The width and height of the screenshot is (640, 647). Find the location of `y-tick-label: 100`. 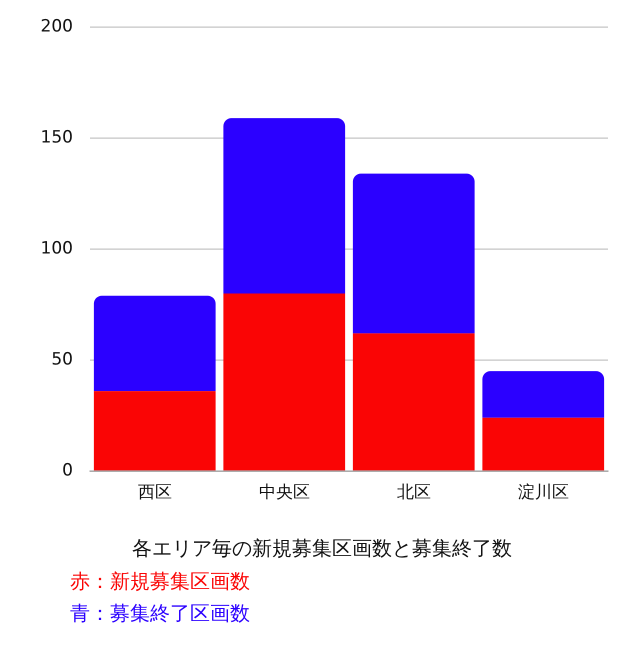

y-tick-label: 100 is located at coordinates (56, 248).